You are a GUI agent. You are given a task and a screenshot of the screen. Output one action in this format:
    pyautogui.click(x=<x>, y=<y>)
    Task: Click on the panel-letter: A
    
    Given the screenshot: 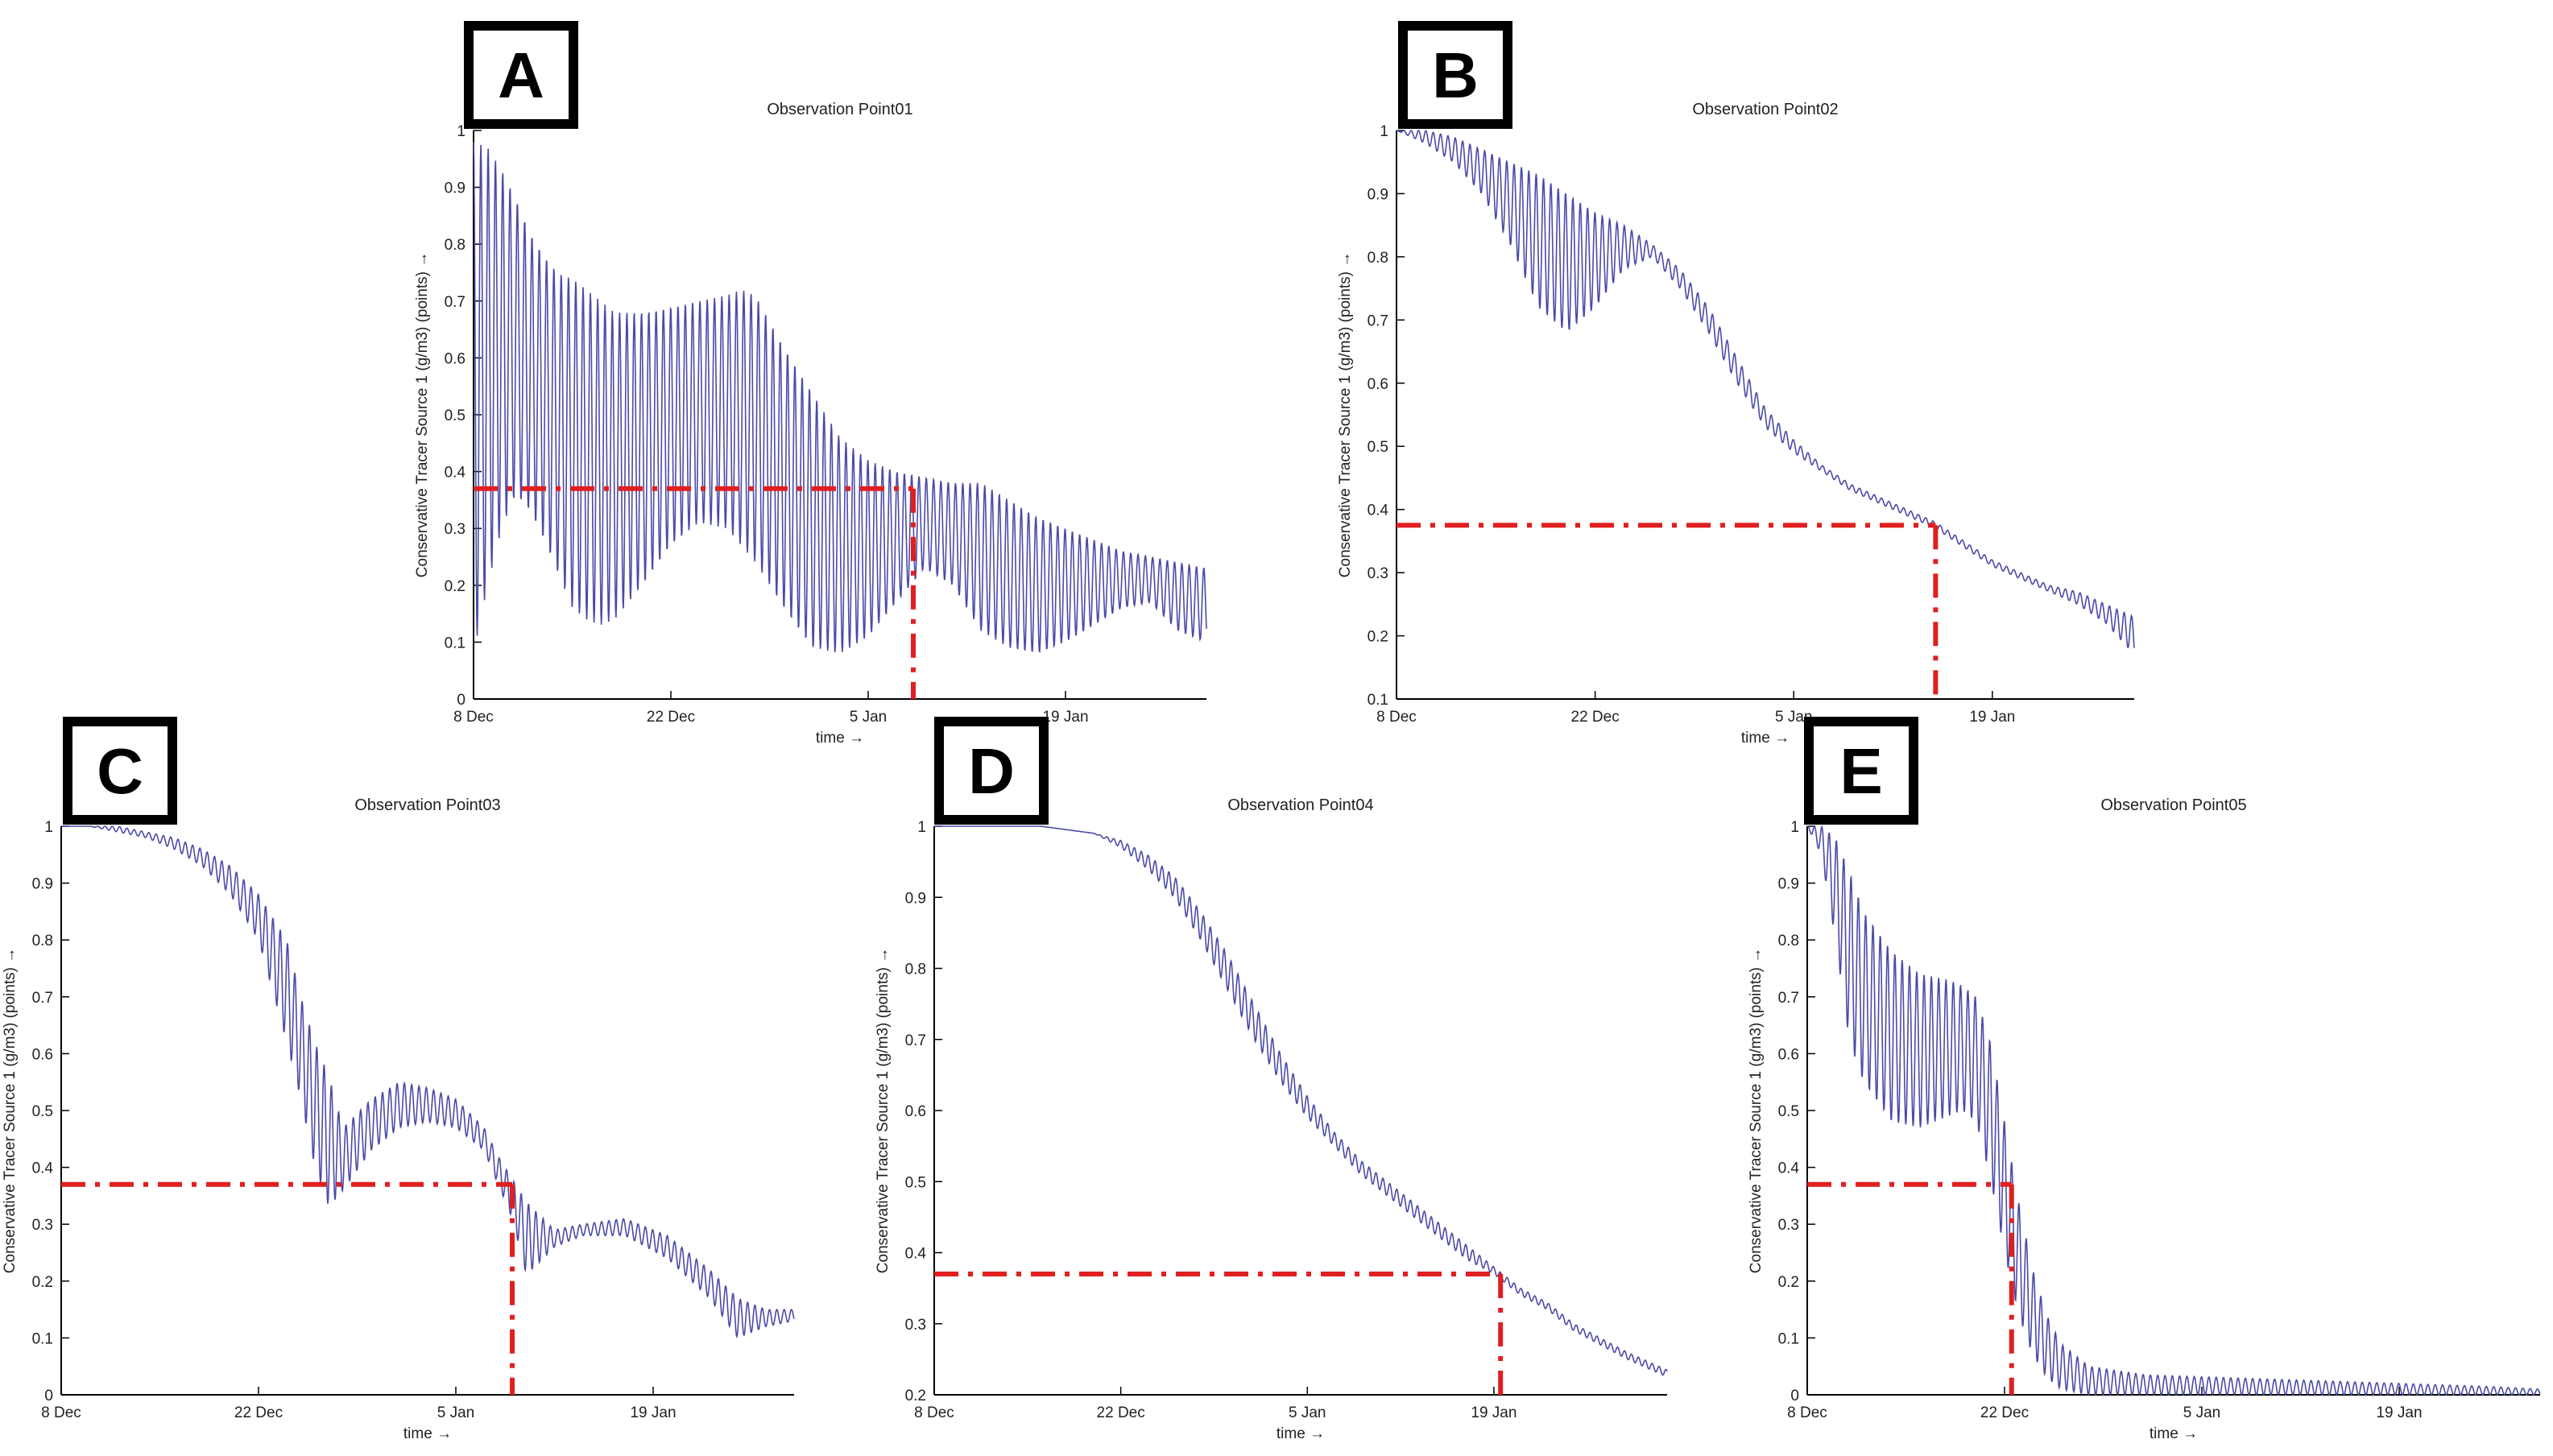 What is the action you would take?
    pyautogui.click(x=521, y=75)
    